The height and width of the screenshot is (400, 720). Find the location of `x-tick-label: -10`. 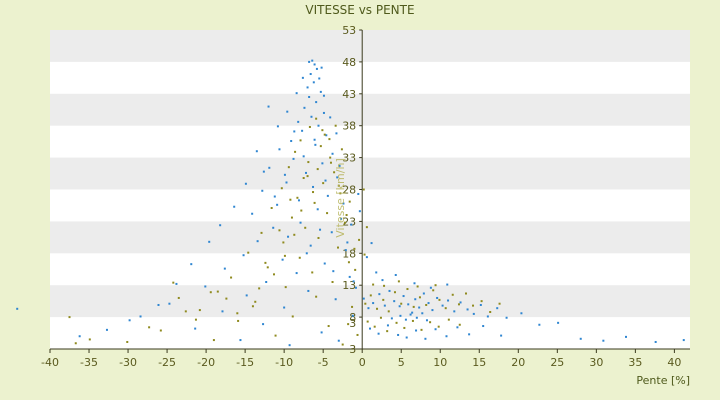

x-tick-label: -10 is located at coordinates (284, 362).